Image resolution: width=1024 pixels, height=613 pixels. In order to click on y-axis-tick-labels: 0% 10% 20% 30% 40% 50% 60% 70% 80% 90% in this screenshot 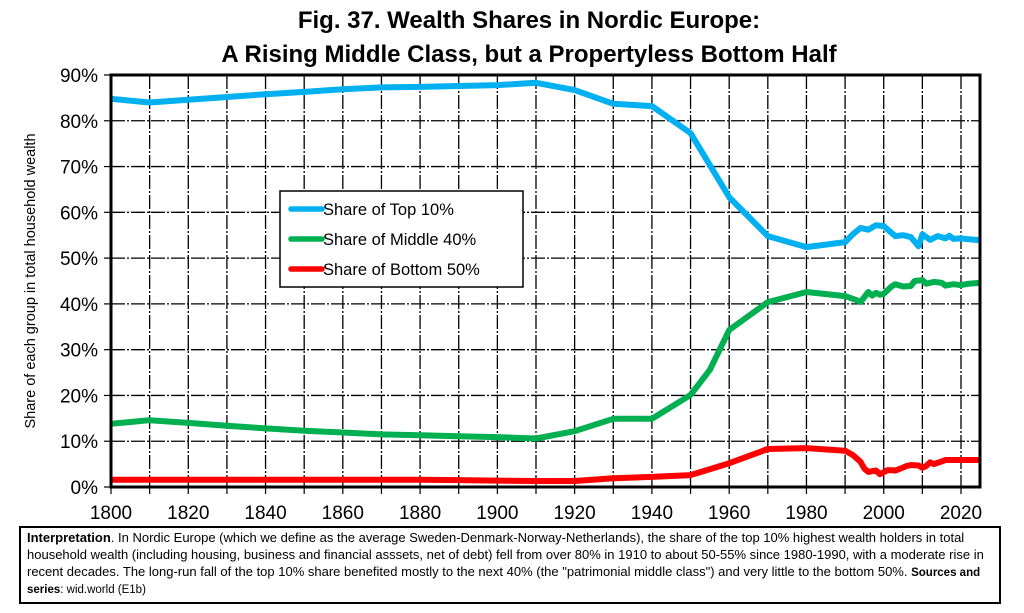, I will do `click(79, 282)`.